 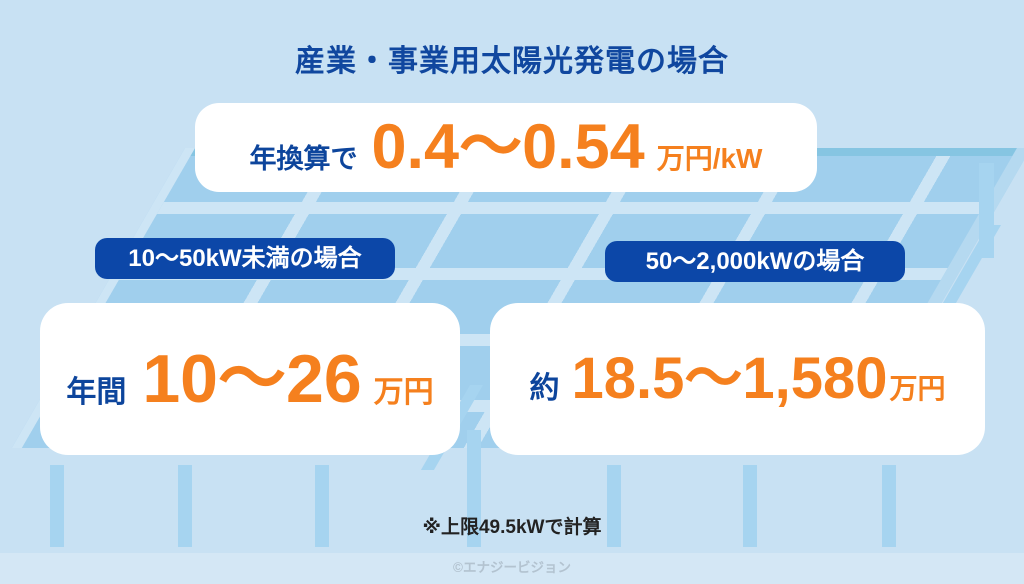 I want to click on cost-card-under-50kw: 年間 10〜26 万円, so click(x=250, y=379).